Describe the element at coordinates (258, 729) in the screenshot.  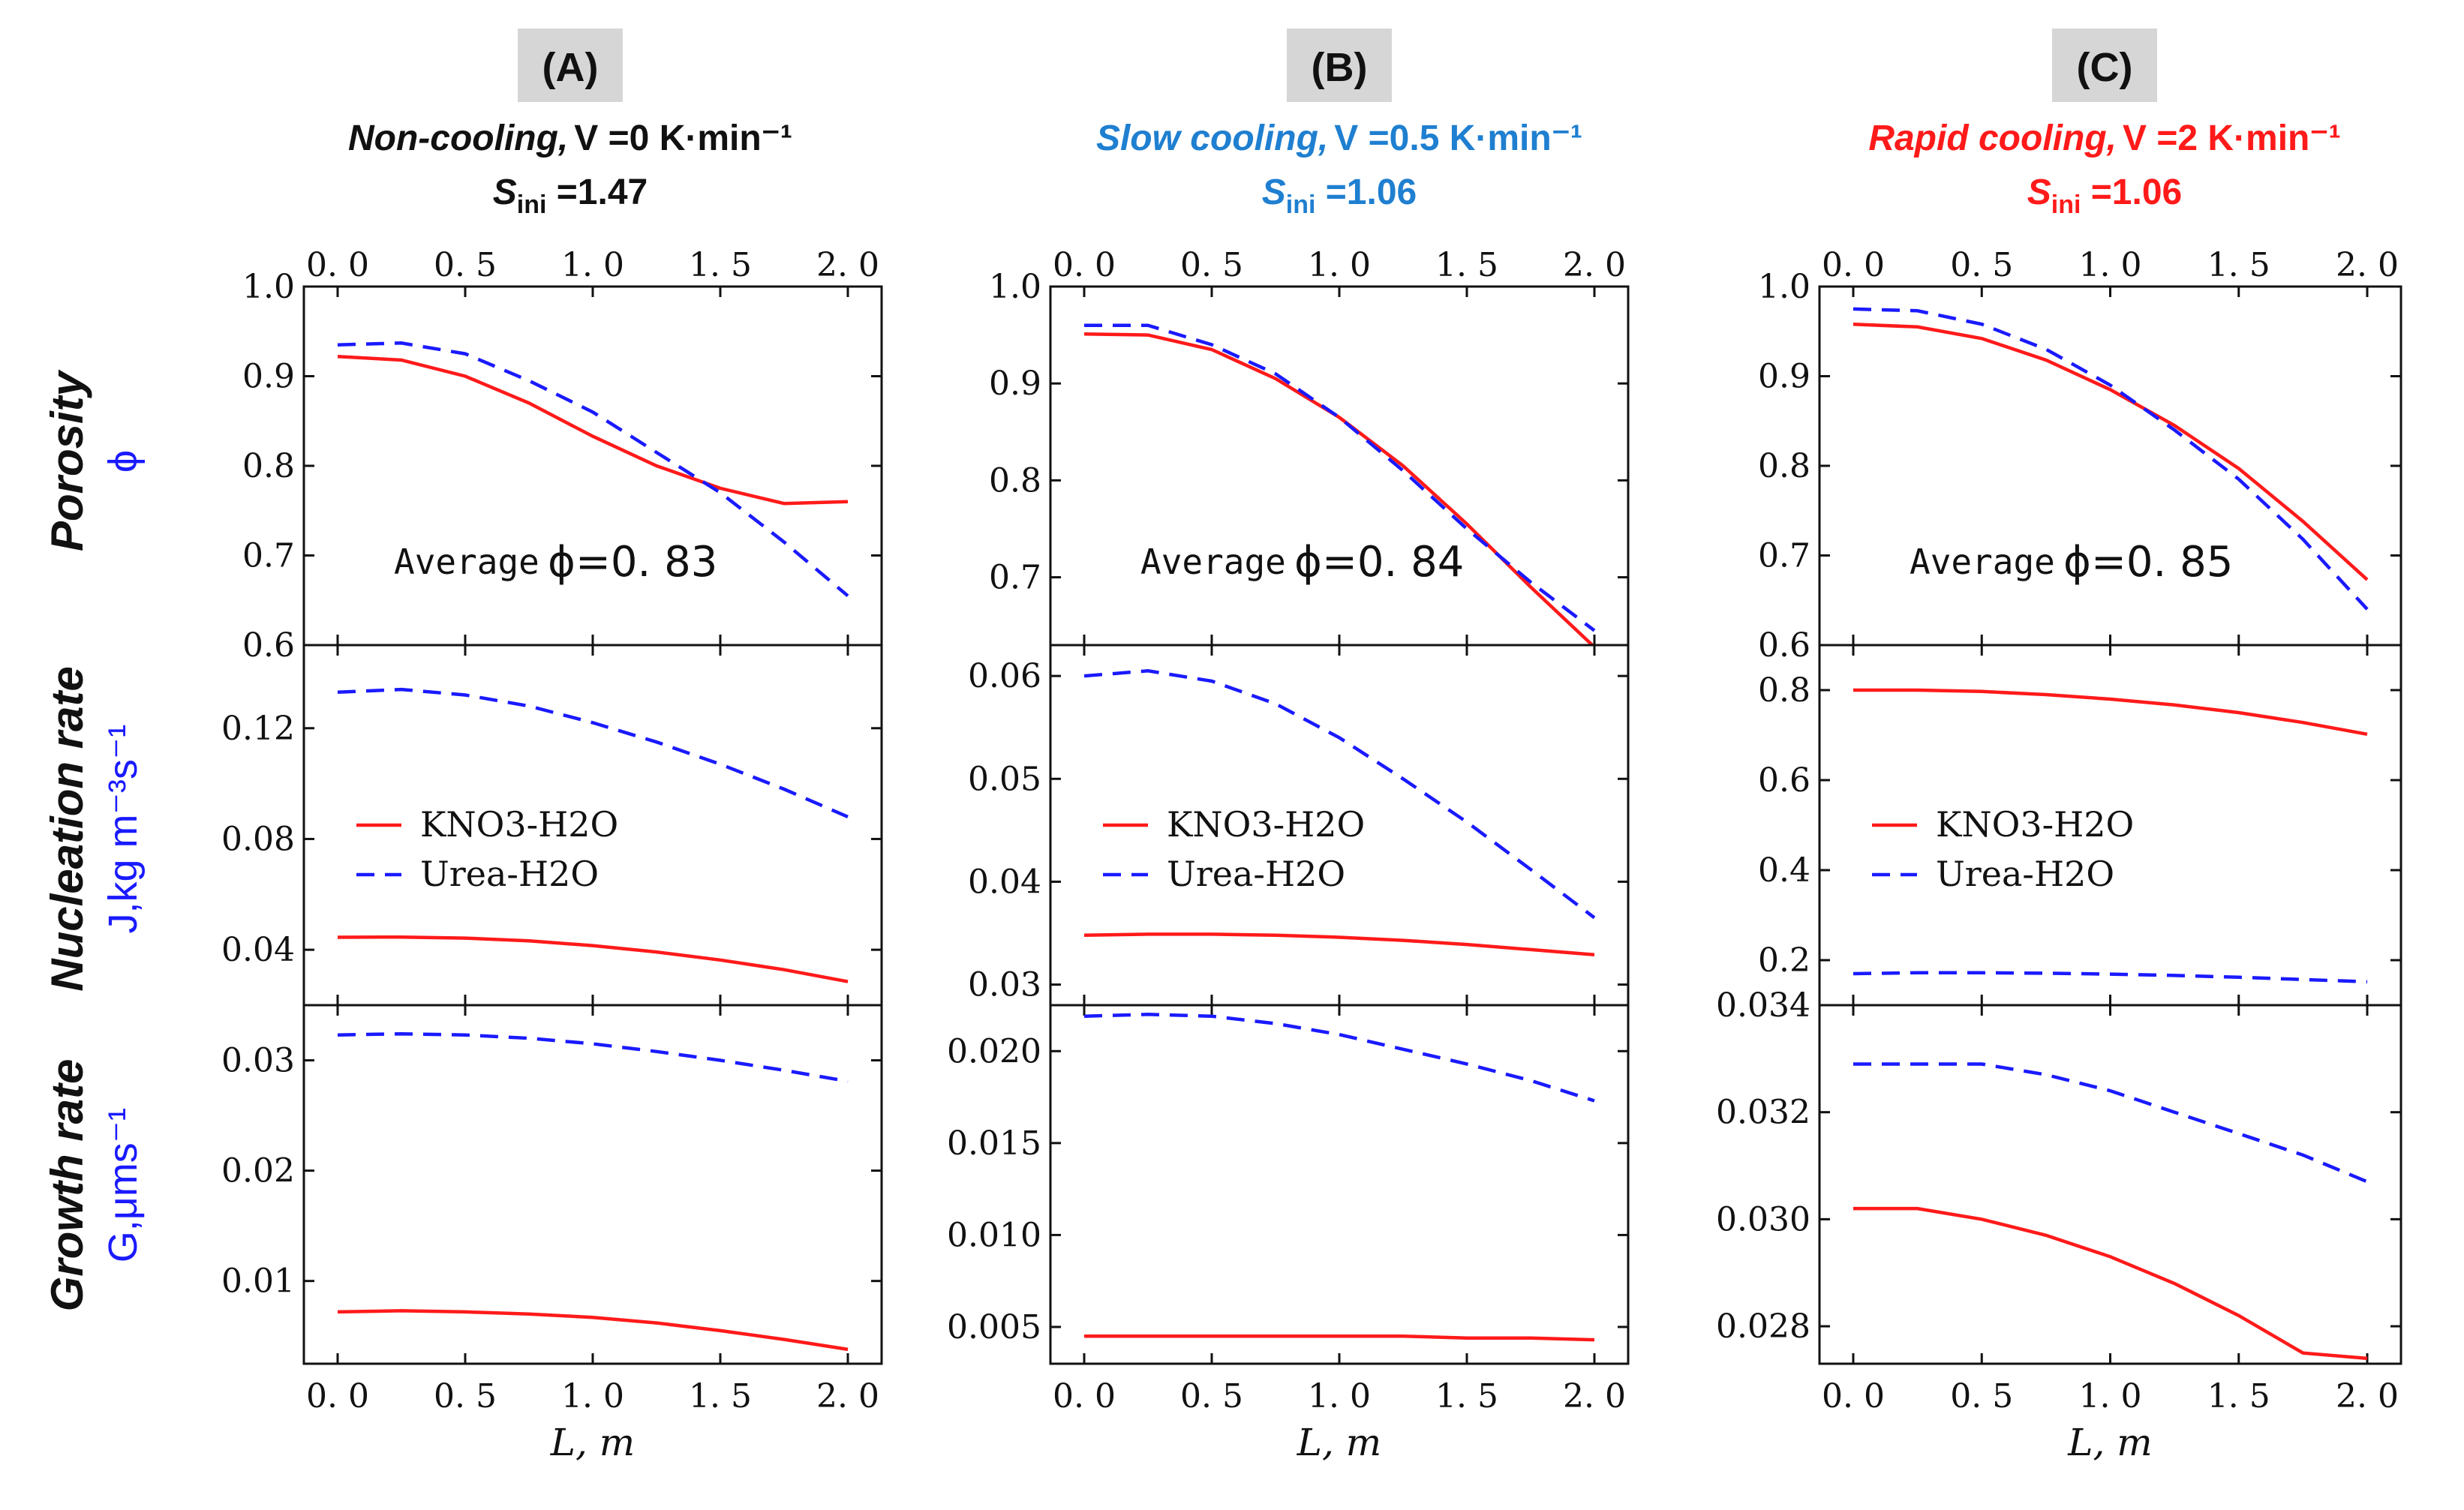
I see `y-tick-label: 0.12` at that location.